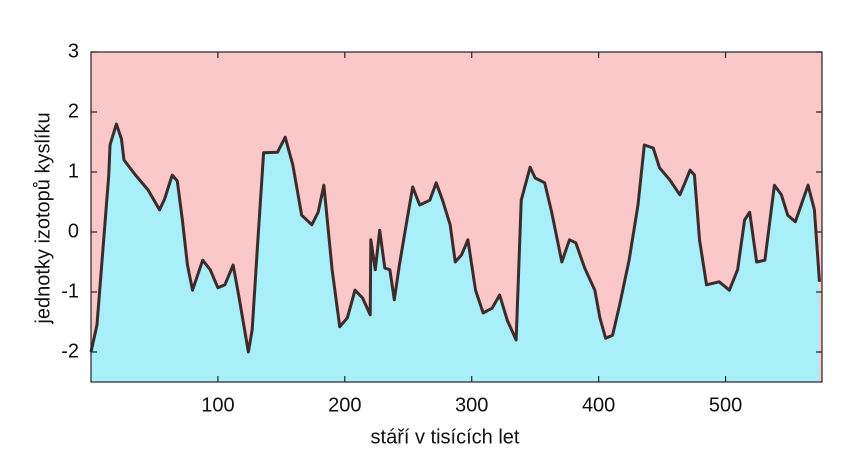 The height and width of the screenshot is (471, 857). Describe the element at coordinates (73, 171) in the screenshot. I see `y-tick-label: 1` at that location.